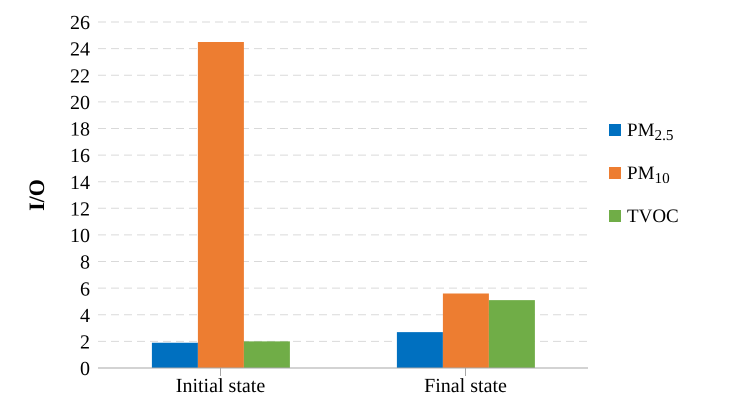 Image resolution: width=748 pixels, height=416 pixels. I want to click on legend-label: PM$_{10}$, so click(648, 175).